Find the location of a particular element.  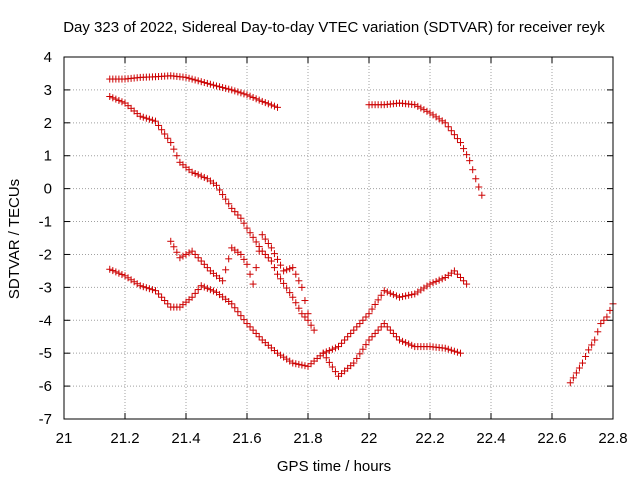

x-tick-label: 21.6 is located at coordinates (246, 438).